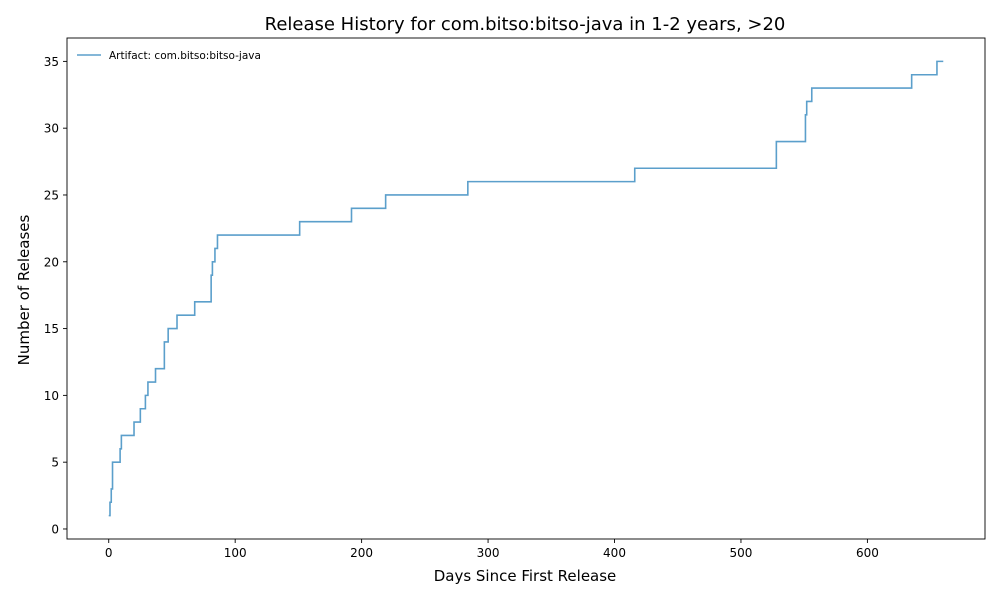 Image resolution: width=1000 pixels, height=600 pixels. What do you see at coordinates (185, 56) in the screenshot?
I see `legend-label: Artifact: com.bitso:bitso-java` at bounding box center [185, 56].